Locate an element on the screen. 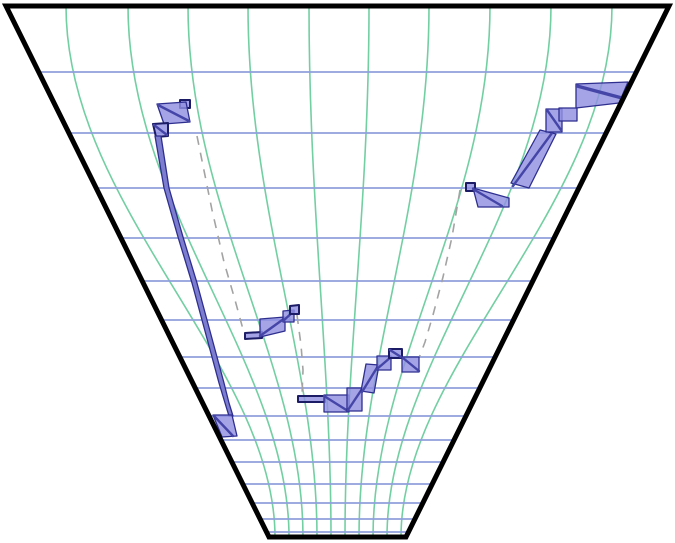  left-chain is located at coordinates (195, 268).